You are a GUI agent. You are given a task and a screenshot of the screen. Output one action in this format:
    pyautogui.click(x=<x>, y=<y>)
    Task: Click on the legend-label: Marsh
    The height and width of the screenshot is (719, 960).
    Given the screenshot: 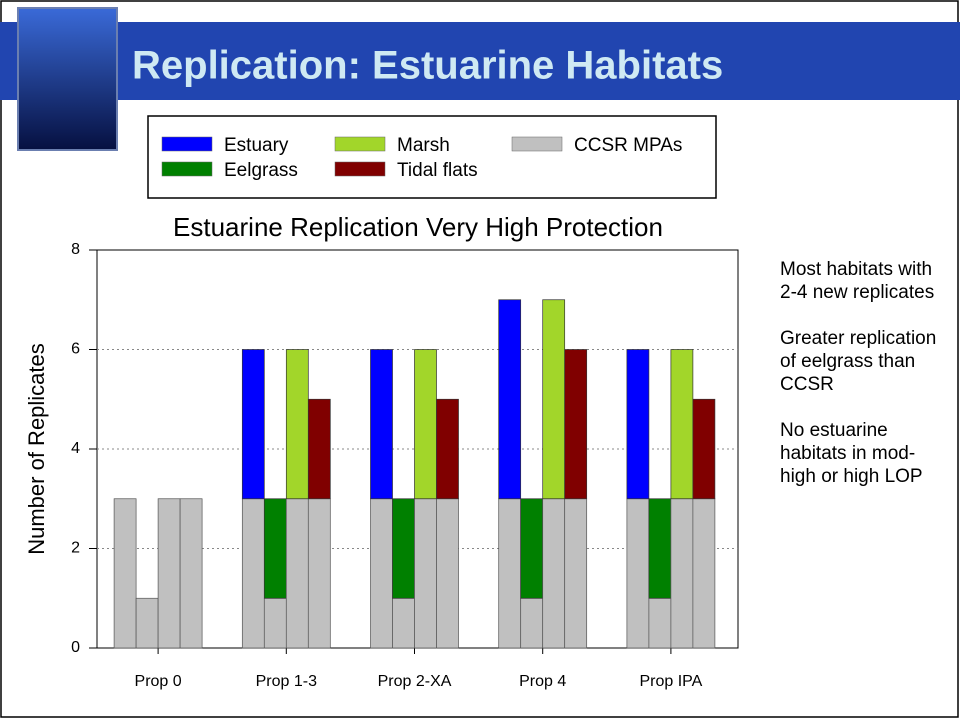 What is the action you would take?
    pyautogui.click(x=423, y=145)
    